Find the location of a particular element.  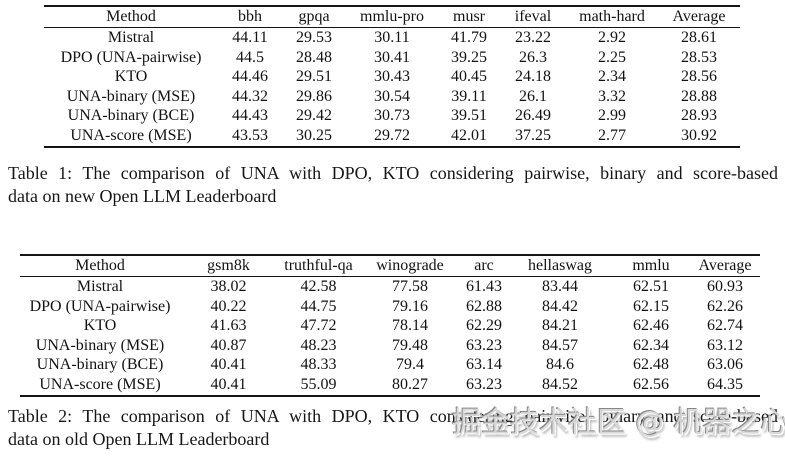

value-cell: 62.34 is located at coordinates (651, 345).